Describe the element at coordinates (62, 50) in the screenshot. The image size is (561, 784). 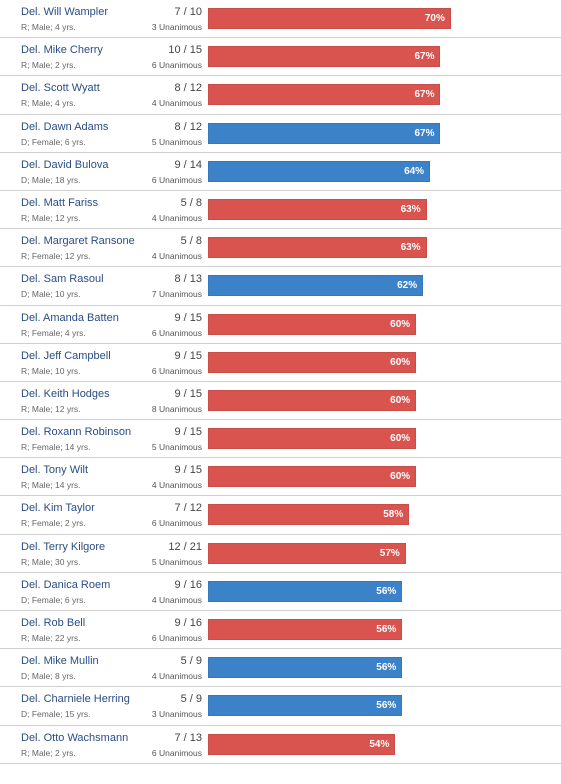
I see `delegate-name-link: Del. Mike Cherry` at that location.